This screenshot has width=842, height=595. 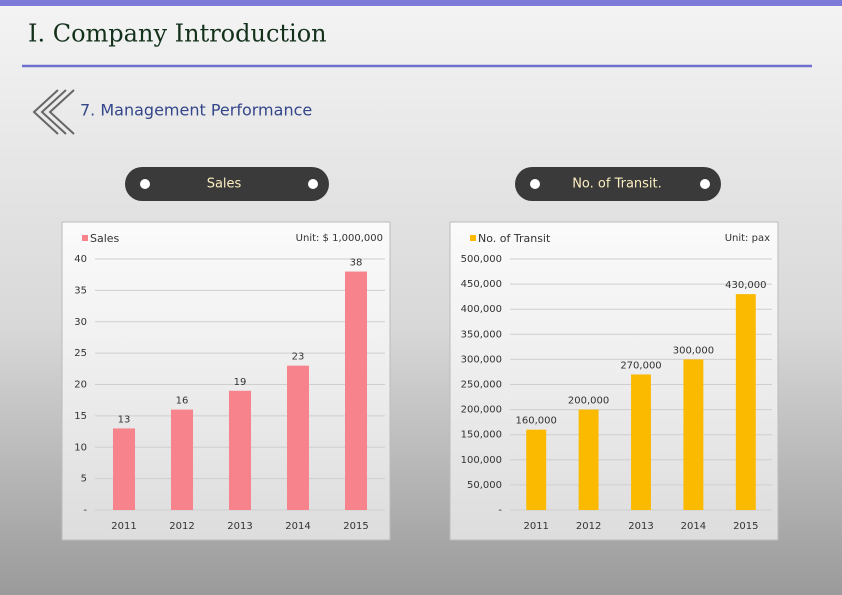 What do you see at coordinates (588, 401) in the screenshot?
I see `data-label: 200,000` at bounding box center [588, 401].